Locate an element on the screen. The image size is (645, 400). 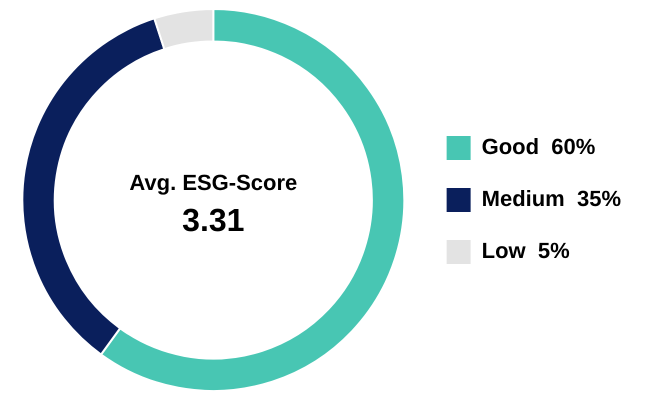
text: Avg. ESG-Score is located at coordinates (213, 183).